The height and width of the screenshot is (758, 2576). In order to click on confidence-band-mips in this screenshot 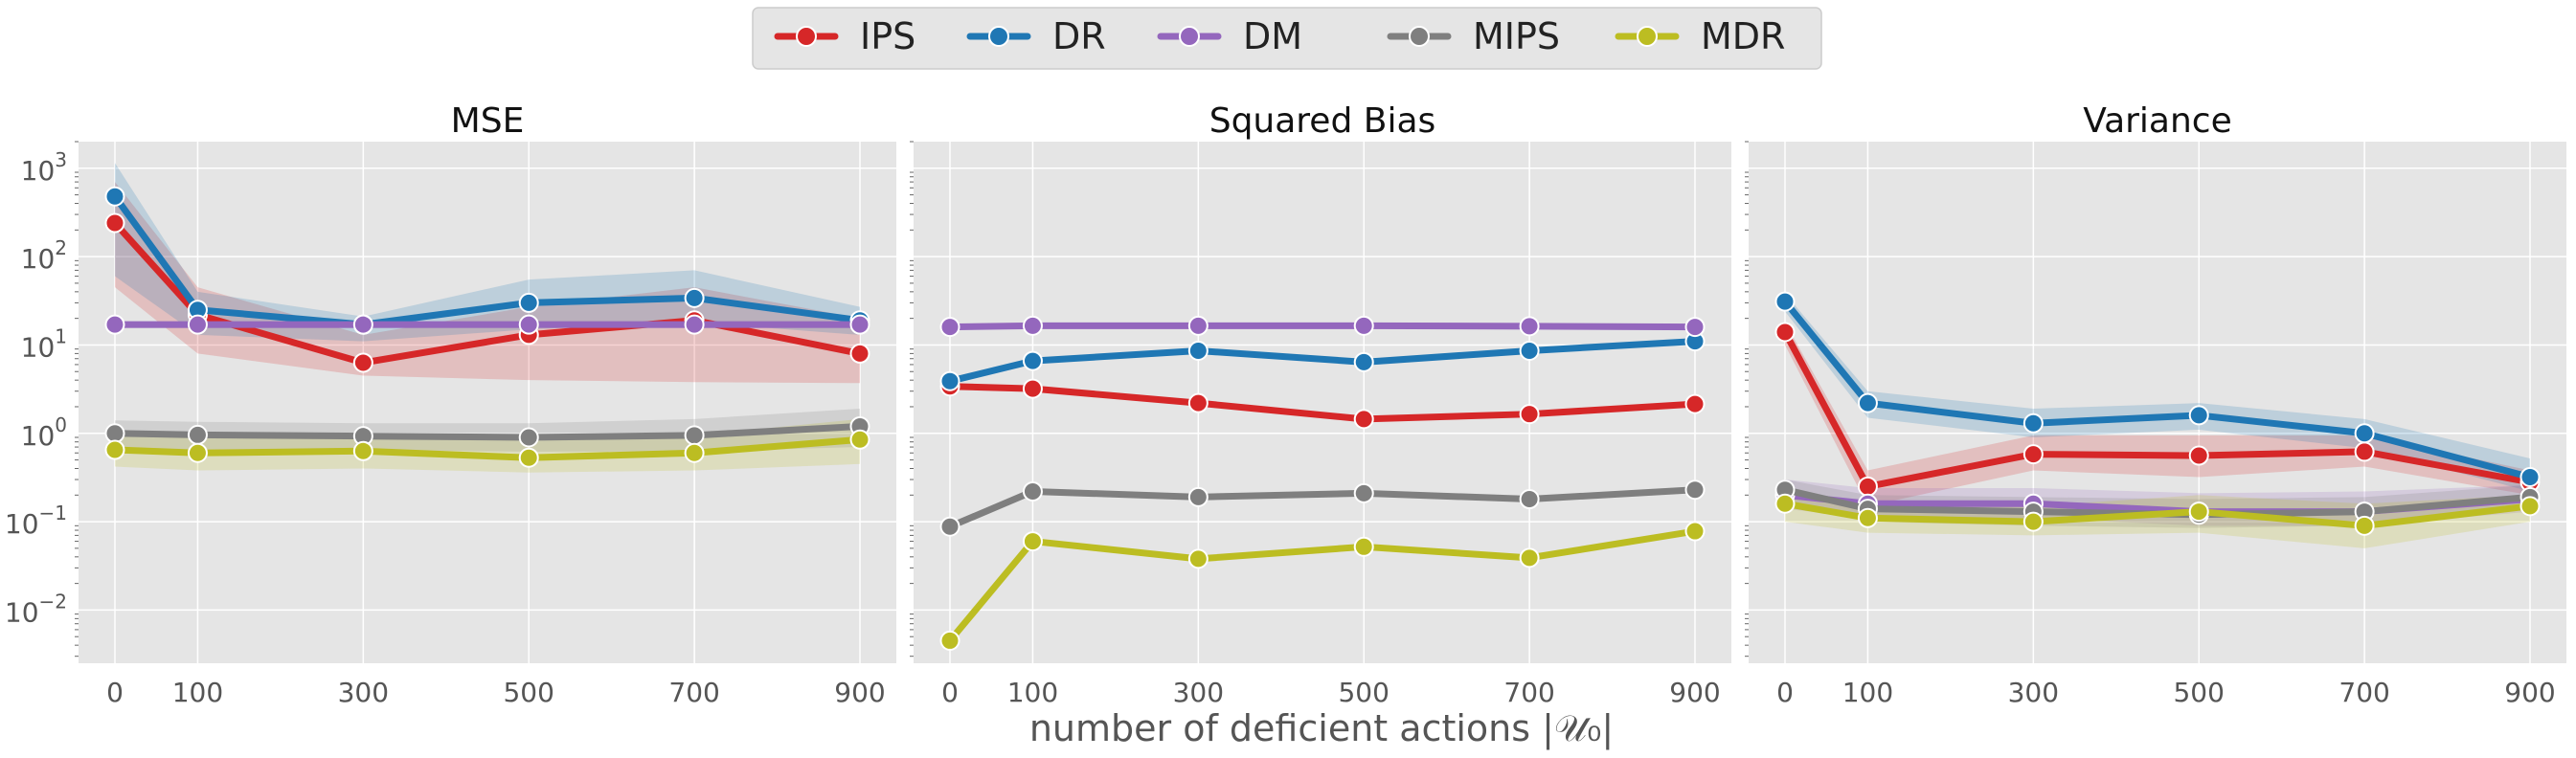, I will do `click(487, 431)`.